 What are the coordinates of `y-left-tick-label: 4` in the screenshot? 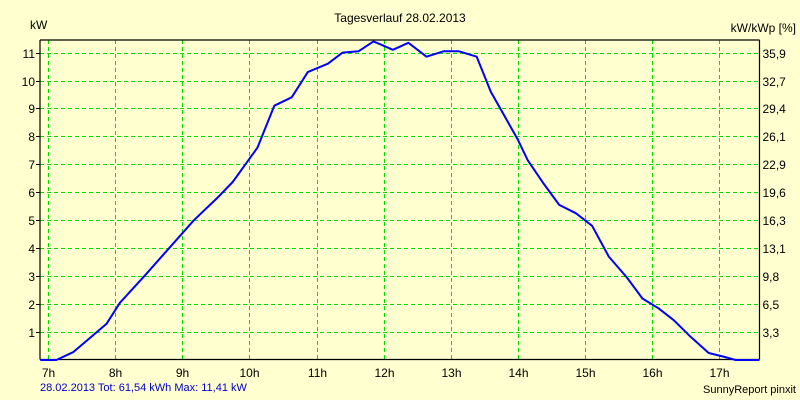 It's located at (31, 249).